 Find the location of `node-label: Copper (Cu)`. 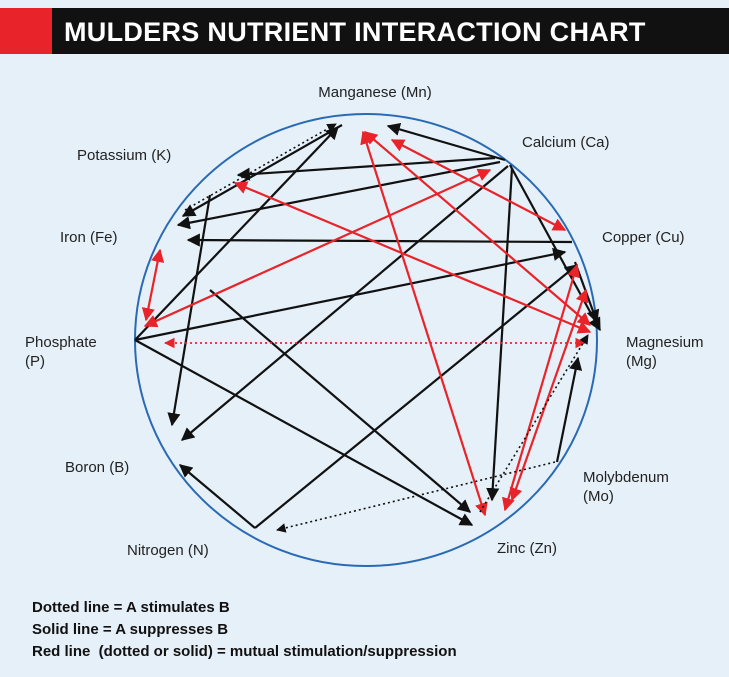

node-label: Copper (Cu) is located at coordinates (643, 237).